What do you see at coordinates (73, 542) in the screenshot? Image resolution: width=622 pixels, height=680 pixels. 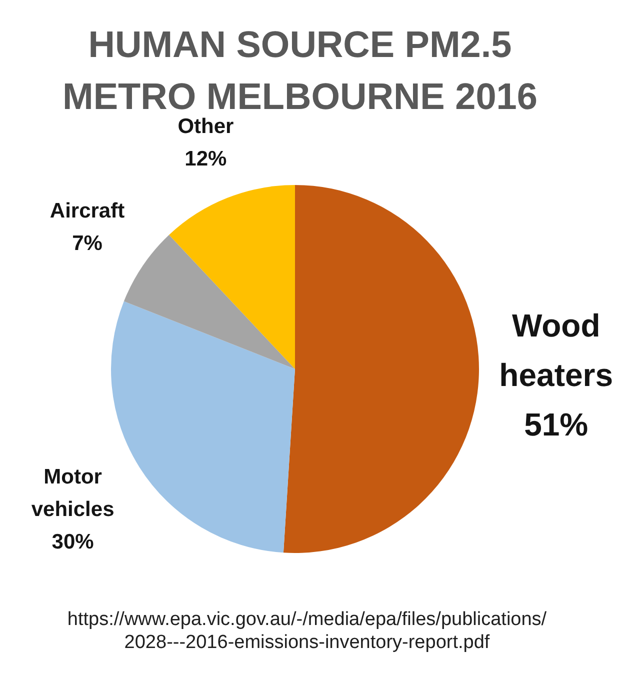 I see `data-label: 30%` at bounding box center [73, 542].